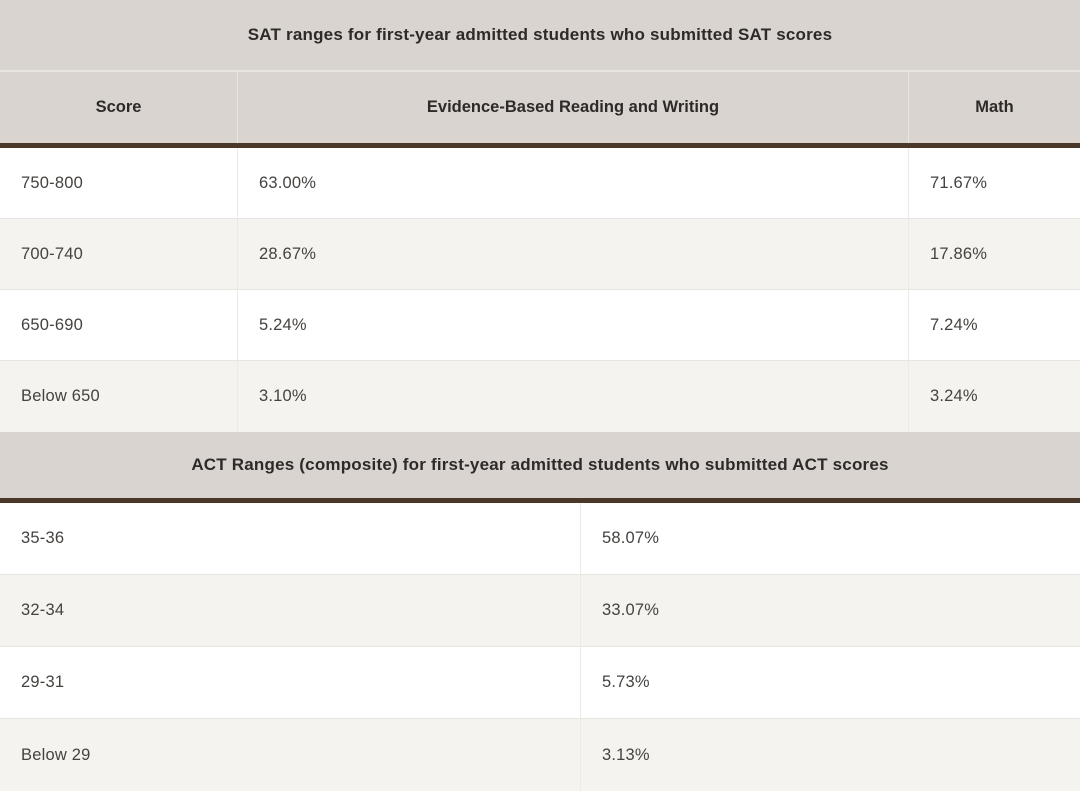 Image resolution: width=1080 pixels, height=791 pixels. I want to click on sat-column-header-math: Math, so click(994, 107).